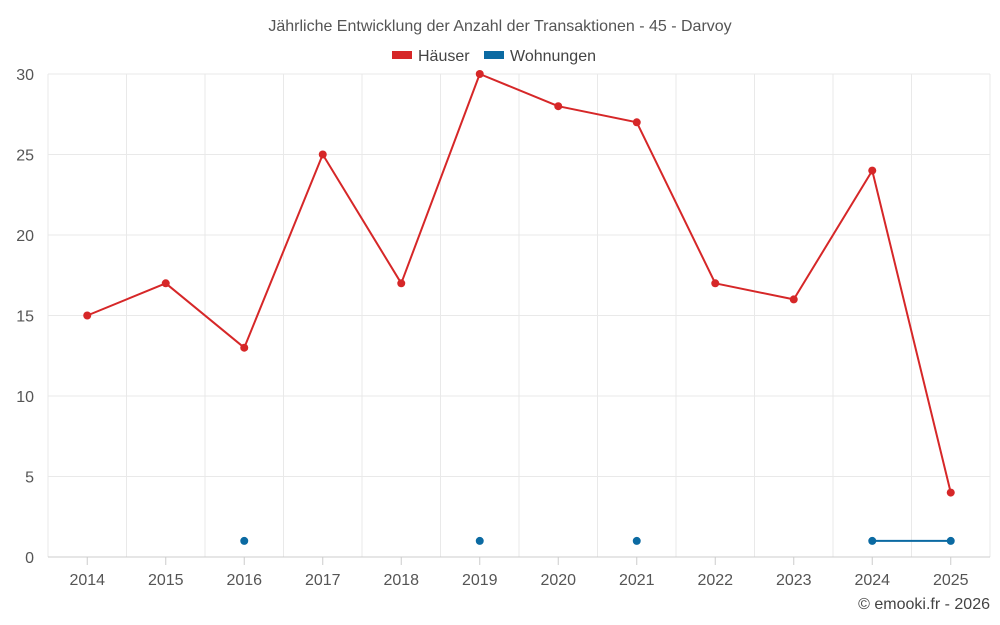 The width and height of the screenshot is (1000, 625). What do you see at coordinates (244, 580) in the screenshot?
I see `x-tick-label: 2016` at bounding box center [244, 580].